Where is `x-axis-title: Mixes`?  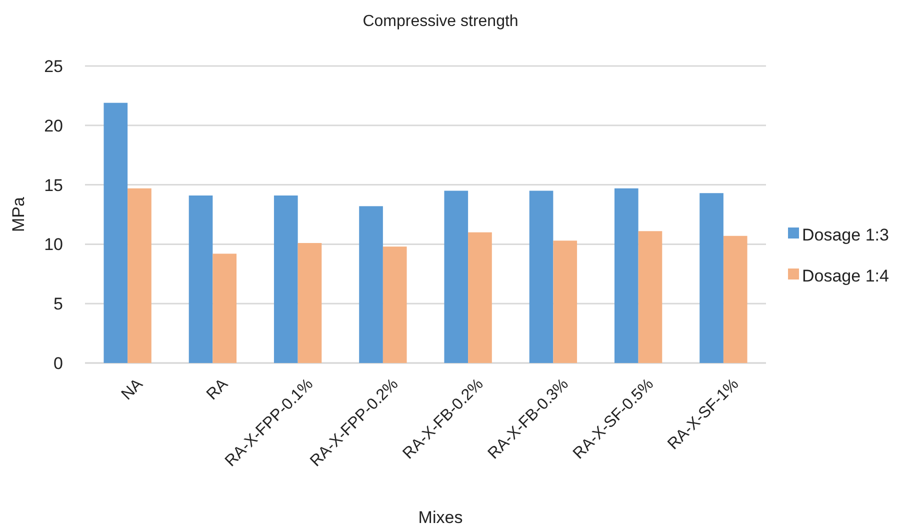
x-axis-title: Mixes is located at coordinates (440, 517).